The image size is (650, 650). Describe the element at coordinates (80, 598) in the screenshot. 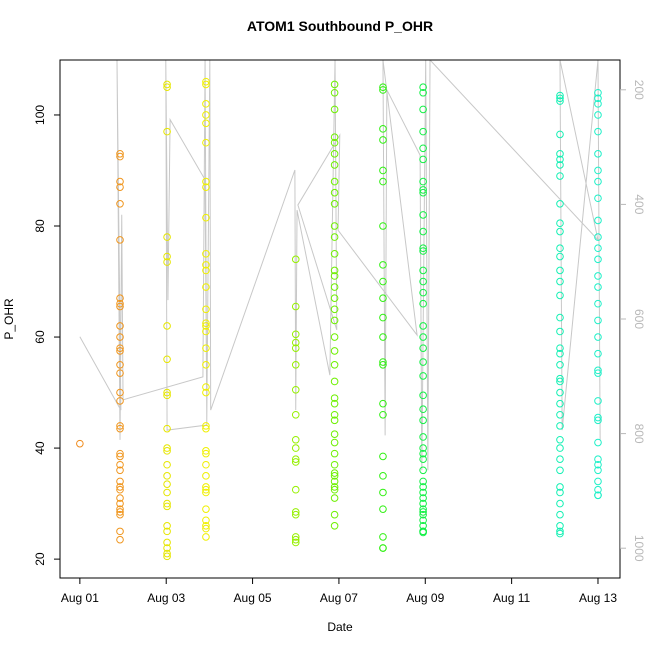

I see `x-tick-label: Aug 01` at that location.